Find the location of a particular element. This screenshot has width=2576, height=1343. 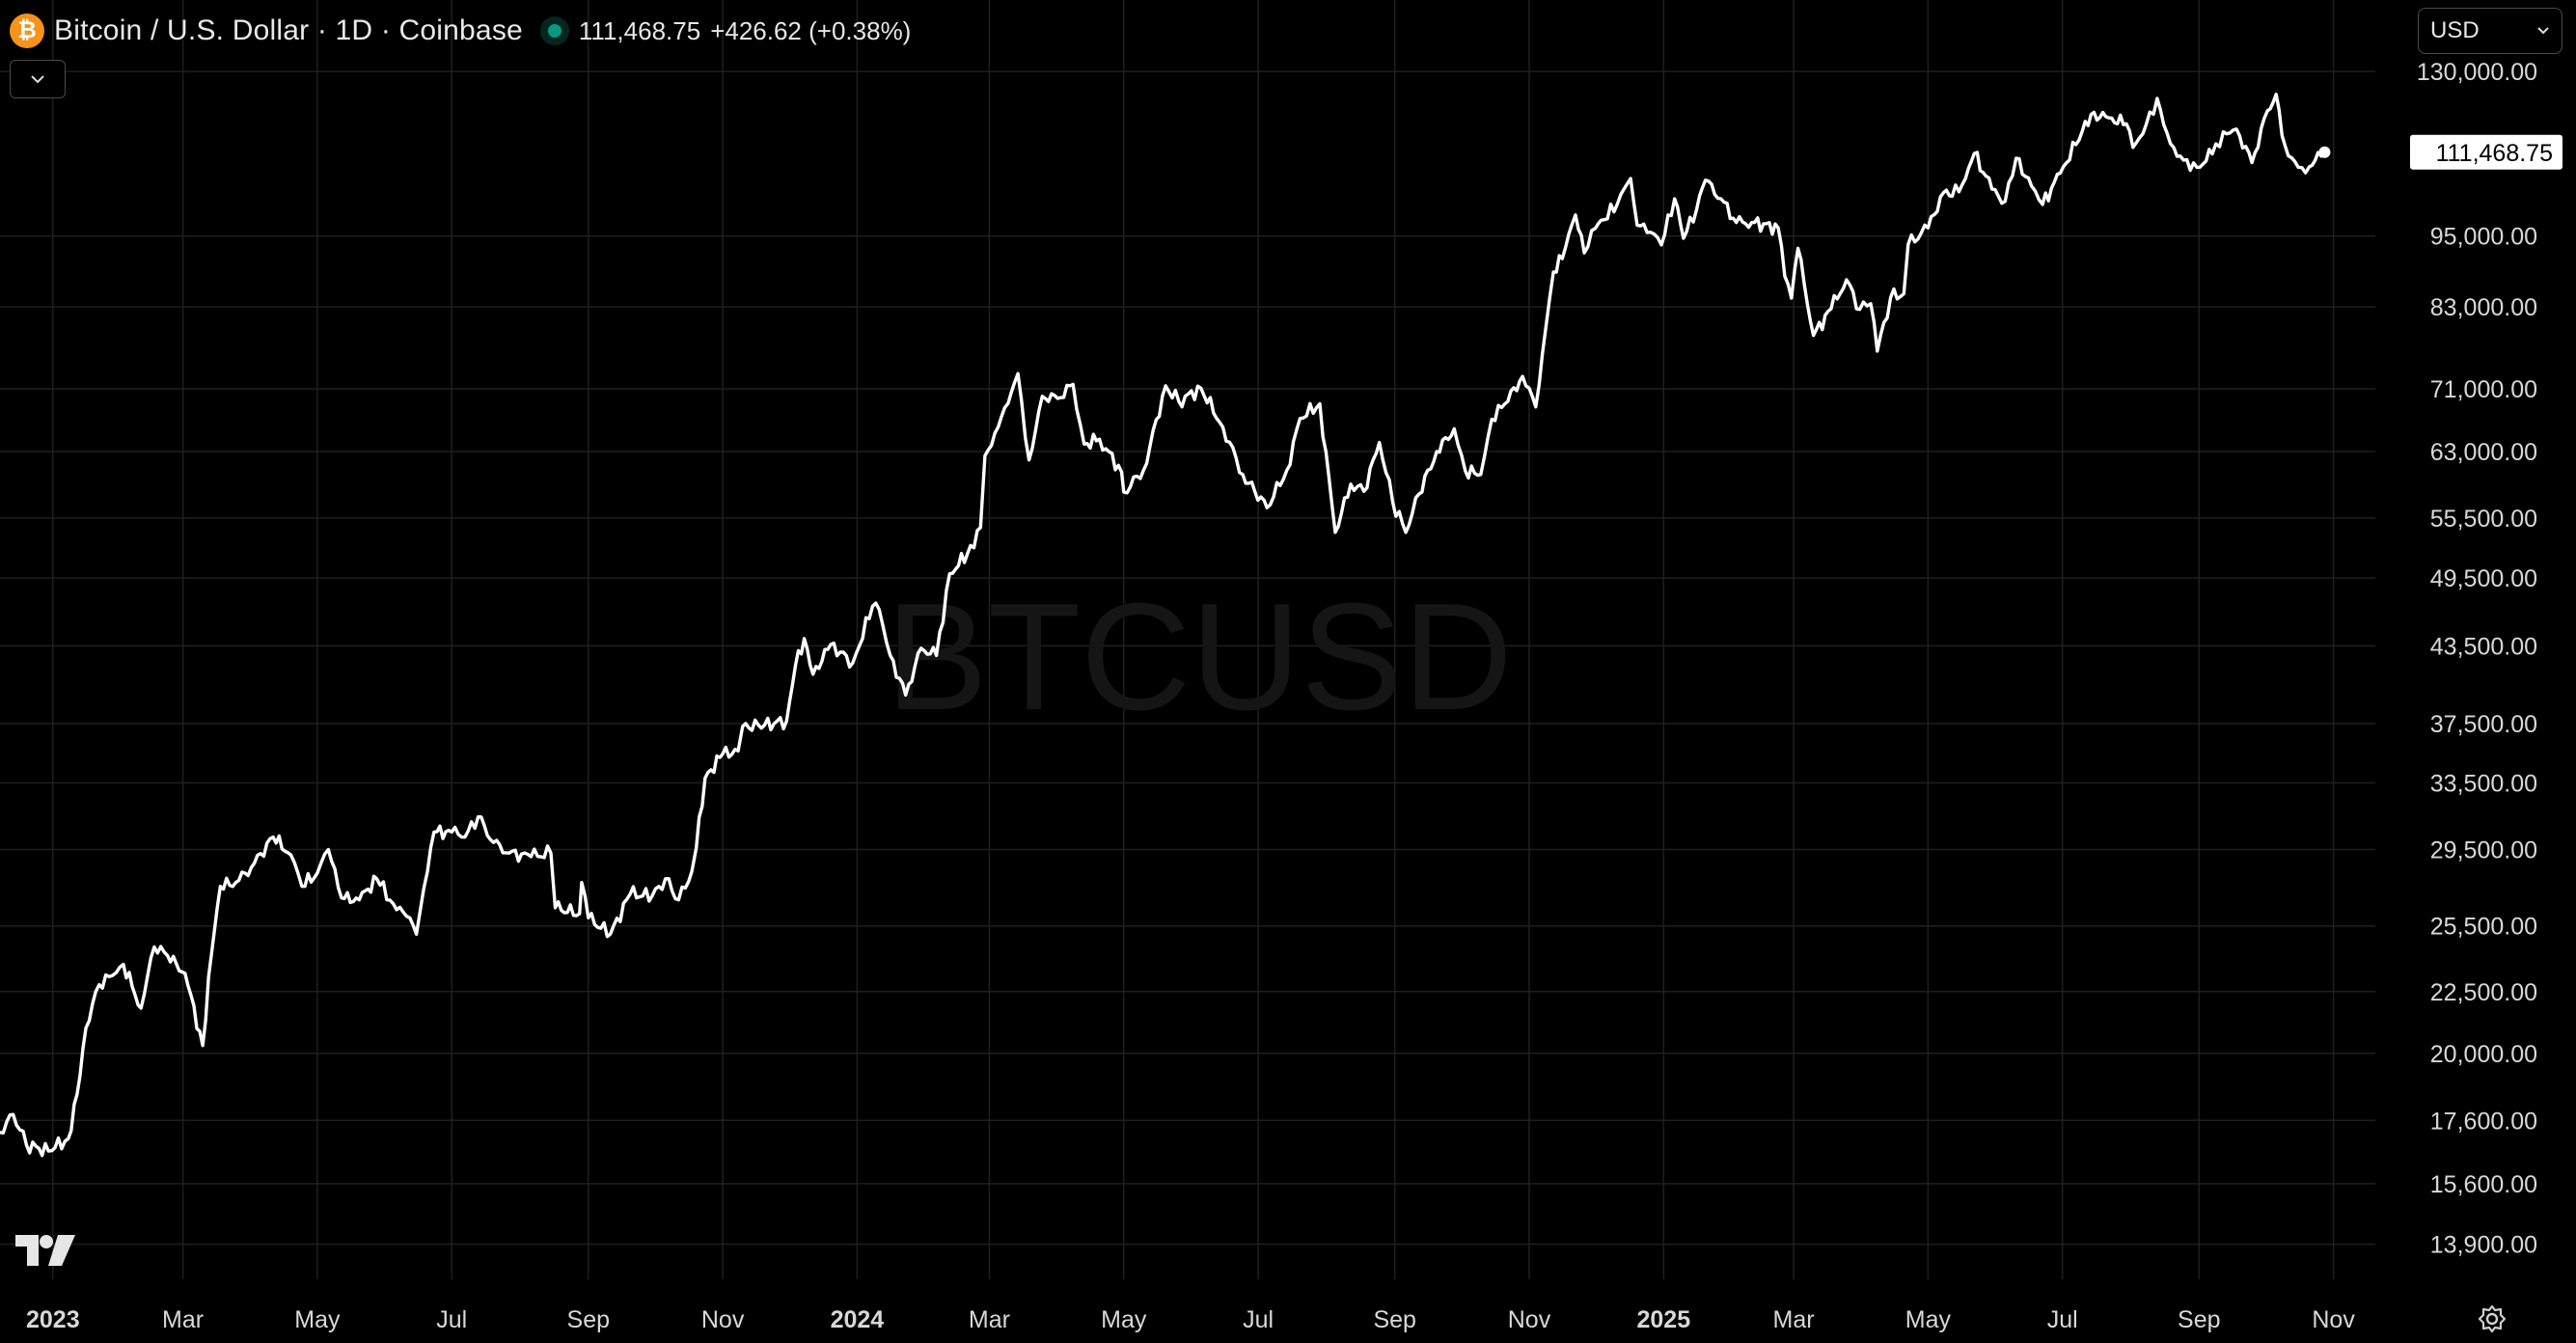

y-tick-label: 13,900.00 is located at coordinates (2483, 1245).